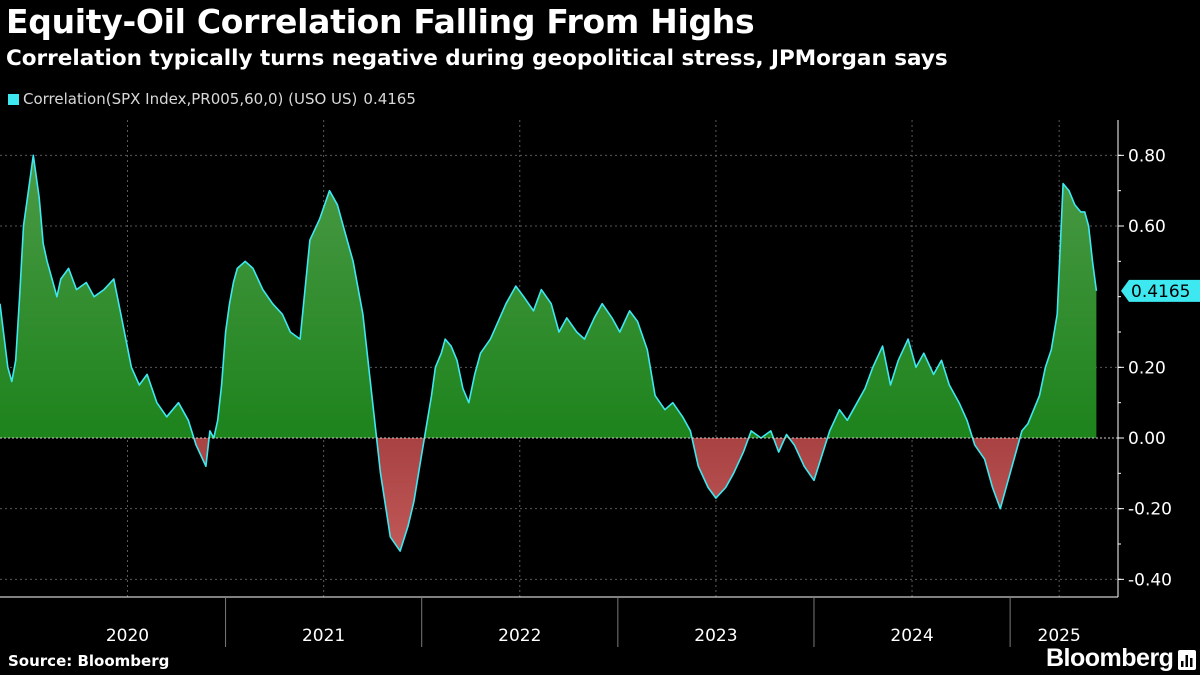  What do you see at coordinates (911, 636) in the screenshot?
I see `x-tick-label: 2024` at bounding box center [911, 636].